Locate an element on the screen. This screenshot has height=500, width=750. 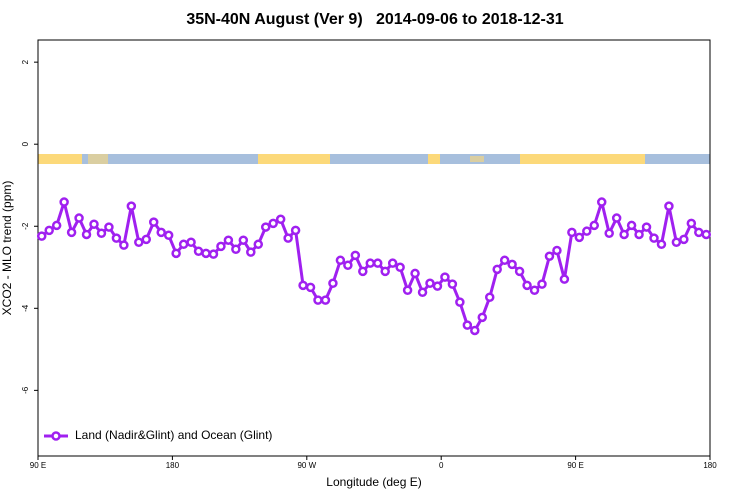
land-ocean-band is located at coordinates (374, 159).